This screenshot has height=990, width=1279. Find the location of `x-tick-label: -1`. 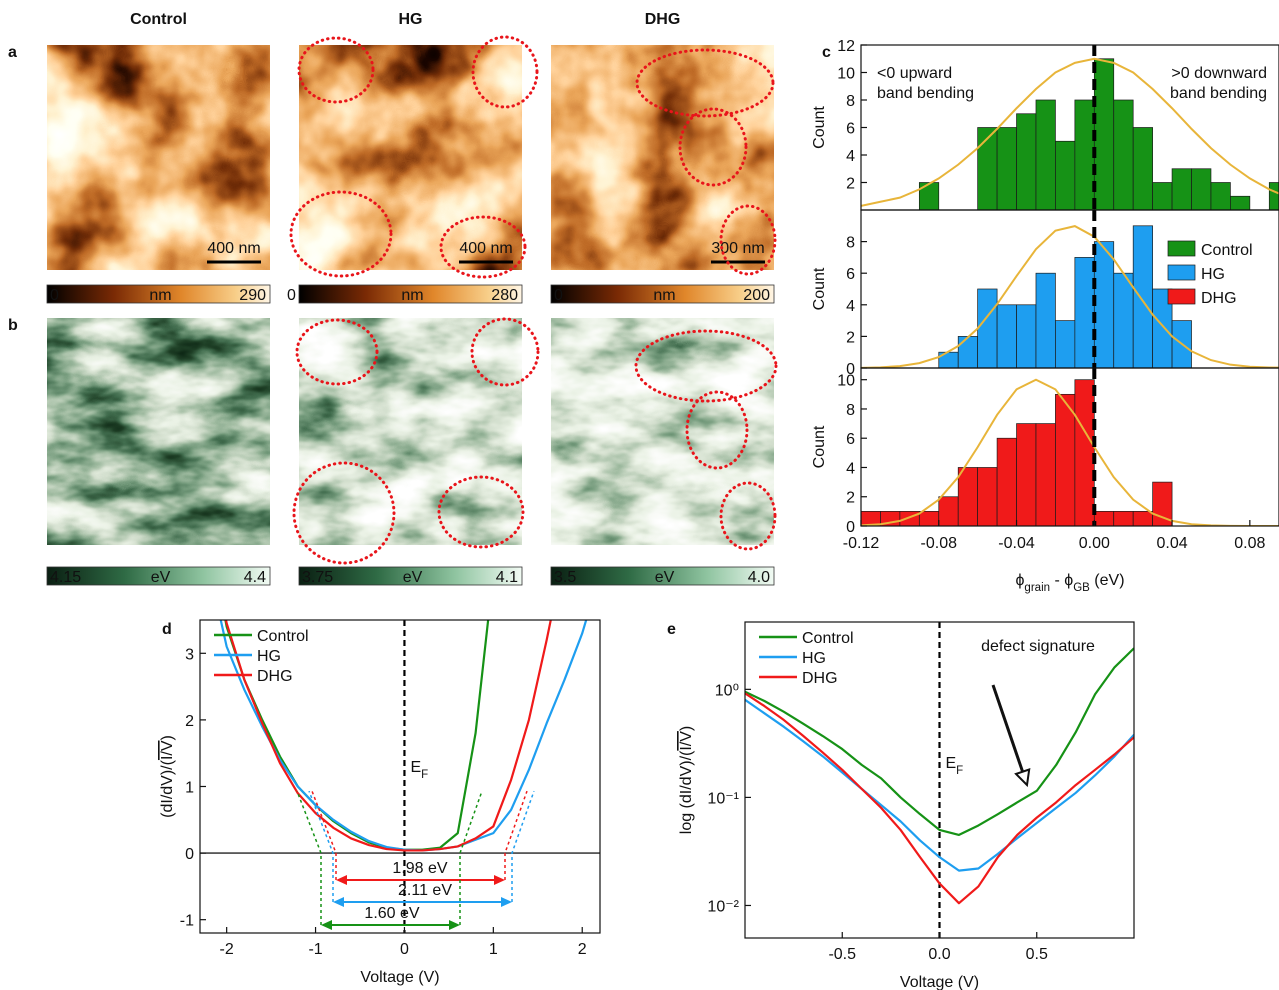

x-tick-label: -1 is located at coordinates (315, 949).